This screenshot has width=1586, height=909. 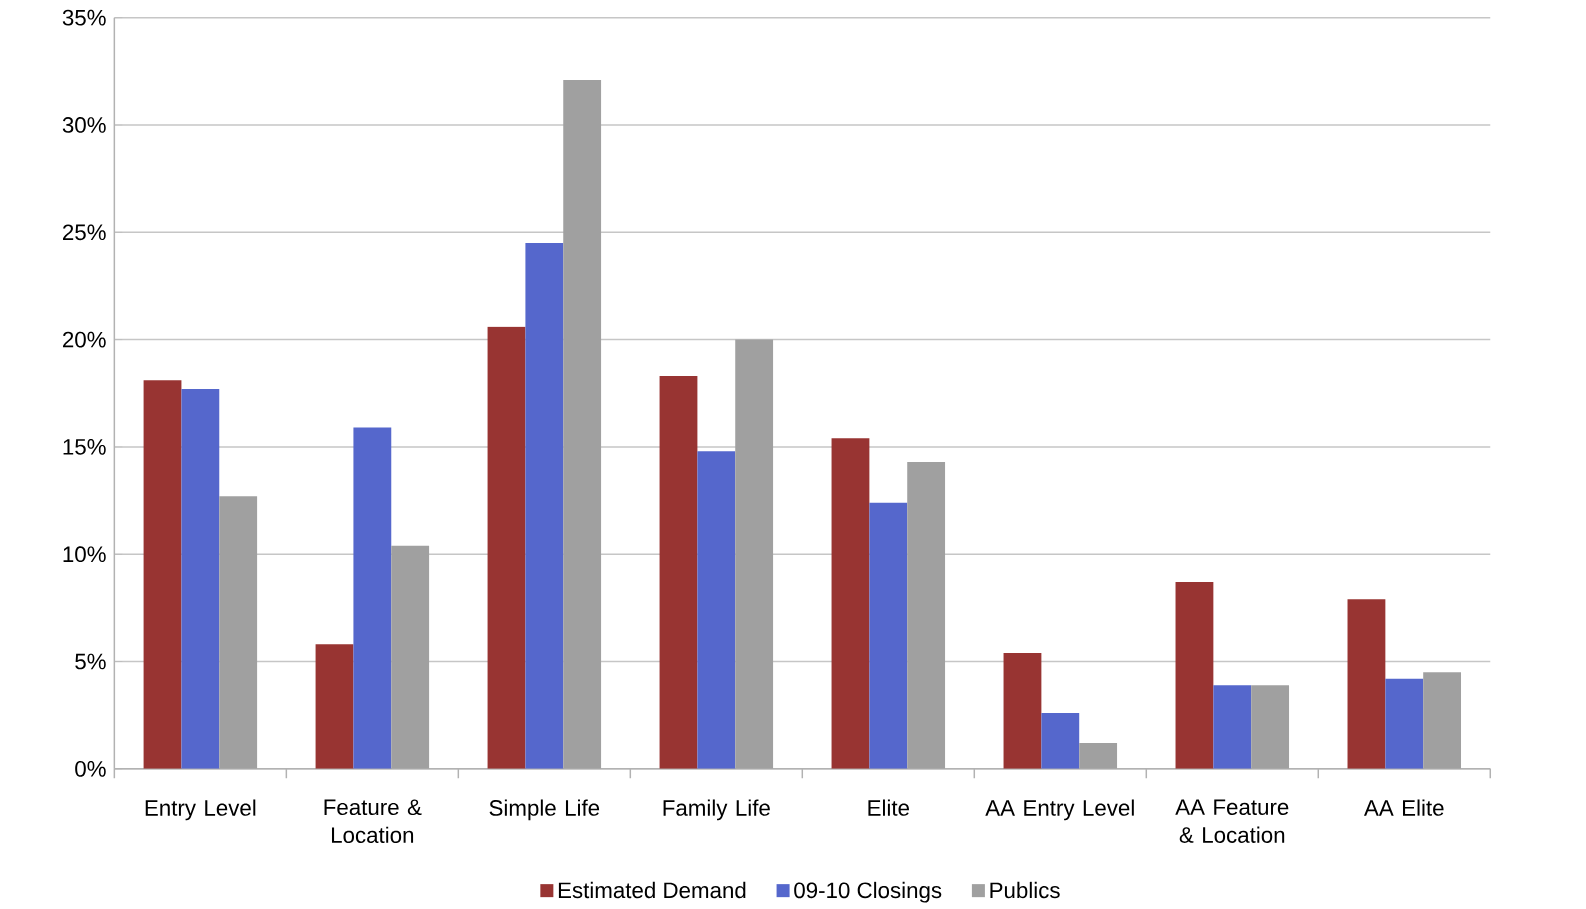 I want to click on x-tick-label: Elite, so click(x=888, y=807).